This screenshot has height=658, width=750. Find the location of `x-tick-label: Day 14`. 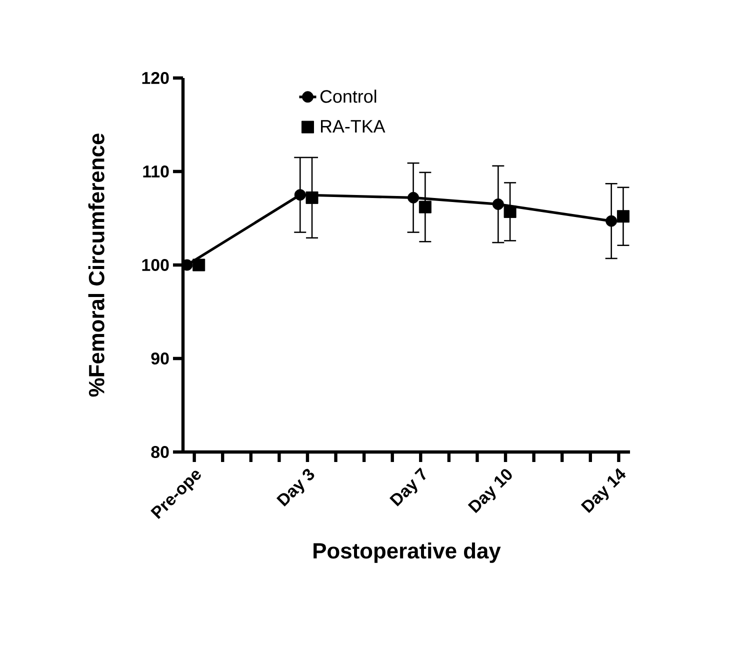

x-tick-label: Day 14 is located at coordinates (603, 491).